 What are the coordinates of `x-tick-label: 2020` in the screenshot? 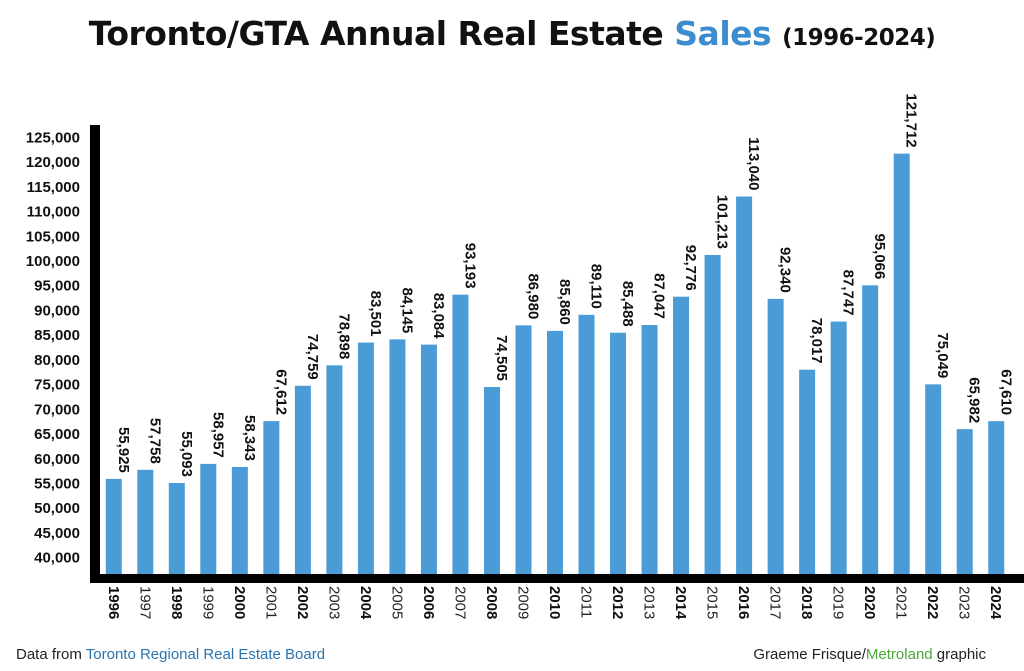 It's located at (869, 602).